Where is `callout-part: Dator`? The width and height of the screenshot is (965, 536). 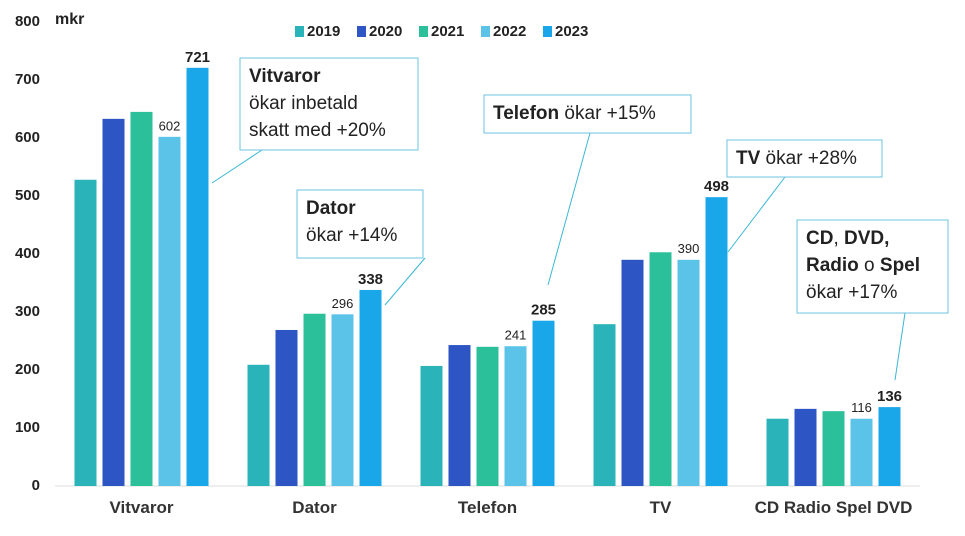
callout-part: Dator is located at coordinates (331, 208).